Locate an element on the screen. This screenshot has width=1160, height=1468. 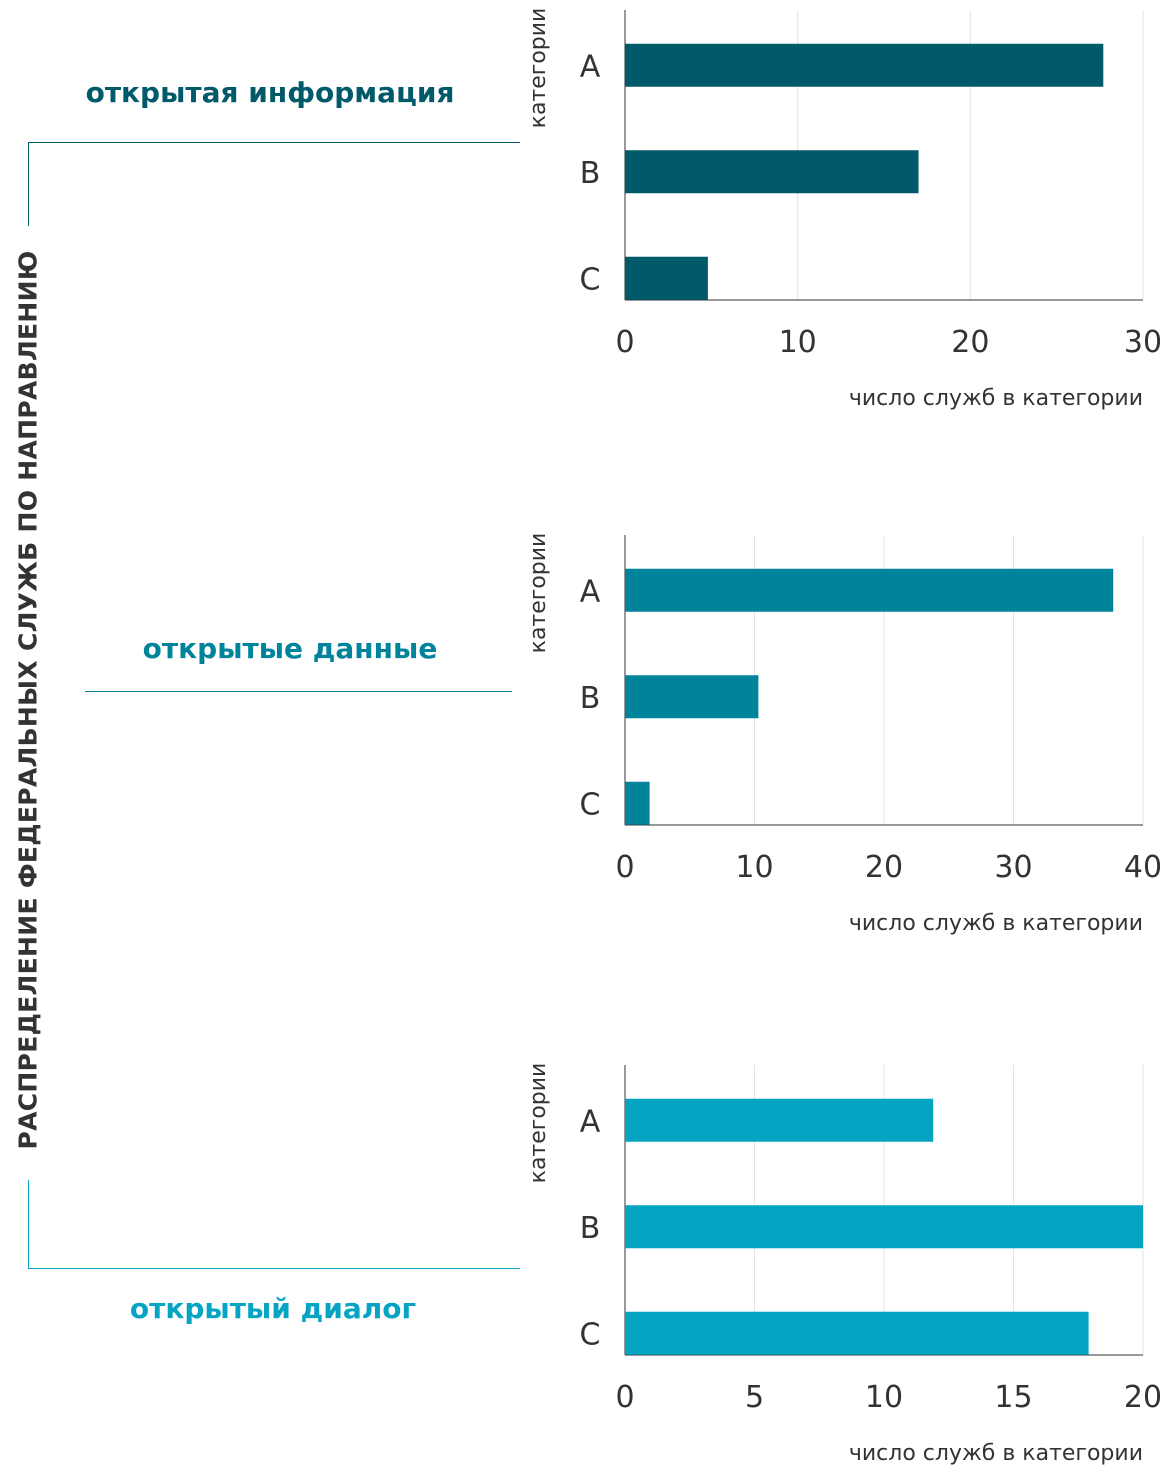
x-tick-label: 40 is located at coordinates (1142, 867).